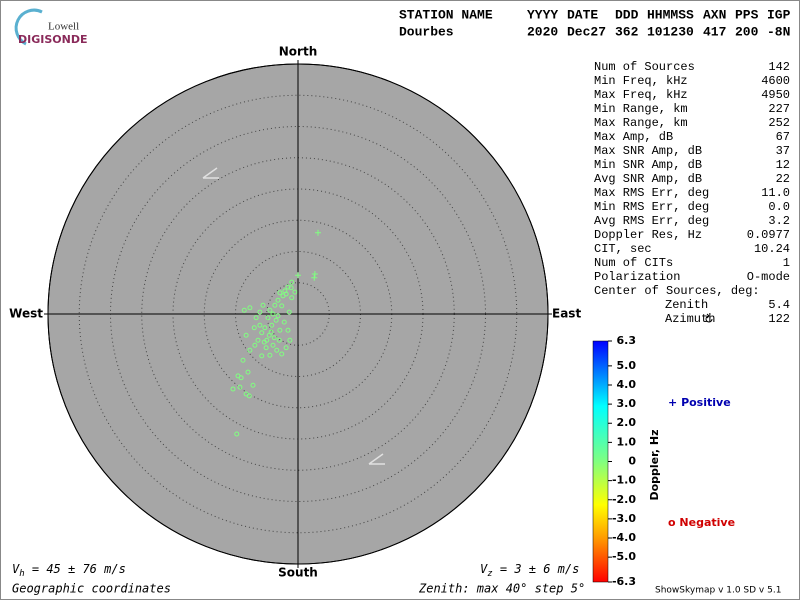 The height and width of the screenshot is (600, 800). Describe the element at coordinates (501, 589) in the screenshot. I see `zenith-note: Zenith: max 40° step 5°` at that location.